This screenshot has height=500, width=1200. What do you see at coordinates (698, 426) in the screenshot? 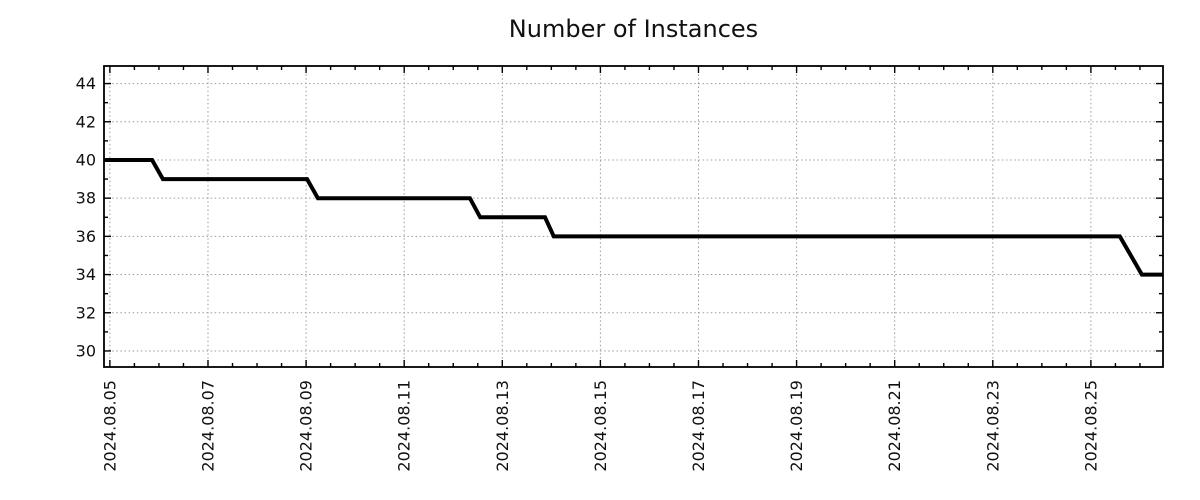
I see `x-tick-label: 2024.08.17` at bounding box center [698, 426].